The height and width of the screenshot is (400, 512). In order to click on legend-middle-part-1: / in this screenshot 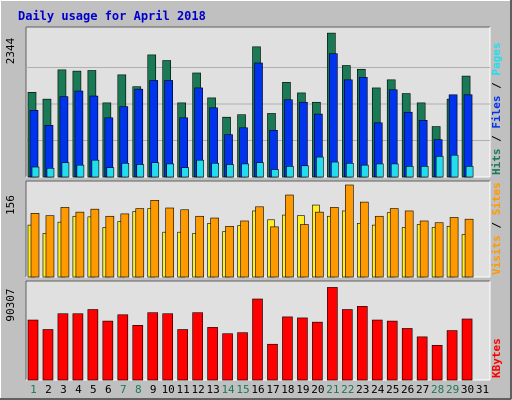, I will do `click(496, 225)`.